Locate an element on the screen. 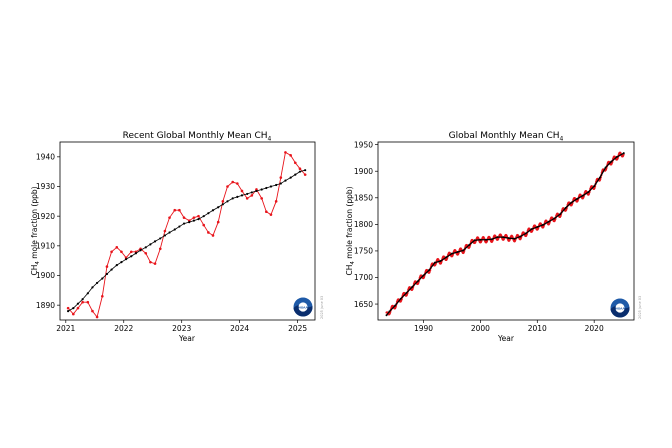 The height and width of the screenshot is (448, 672). data-marks is located at coordinates (505, 234).